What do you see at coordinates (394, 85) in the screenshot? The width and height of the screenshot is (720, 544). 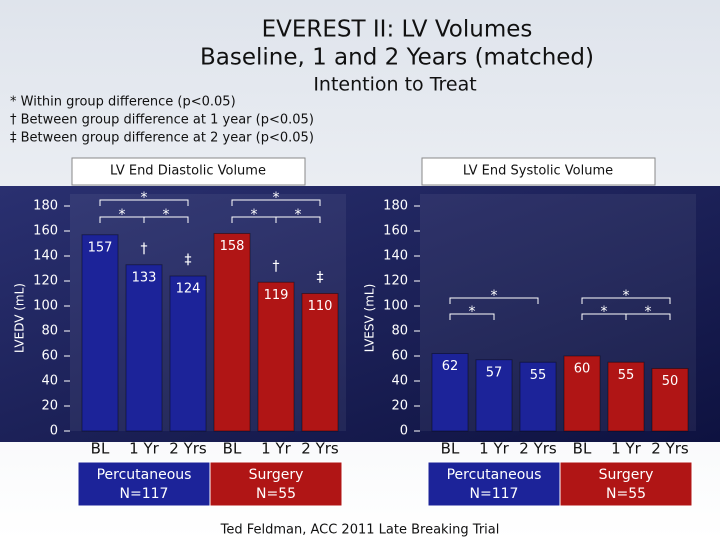 I see `subtitle: Intention to Treat` at bounding box center [394, 85].